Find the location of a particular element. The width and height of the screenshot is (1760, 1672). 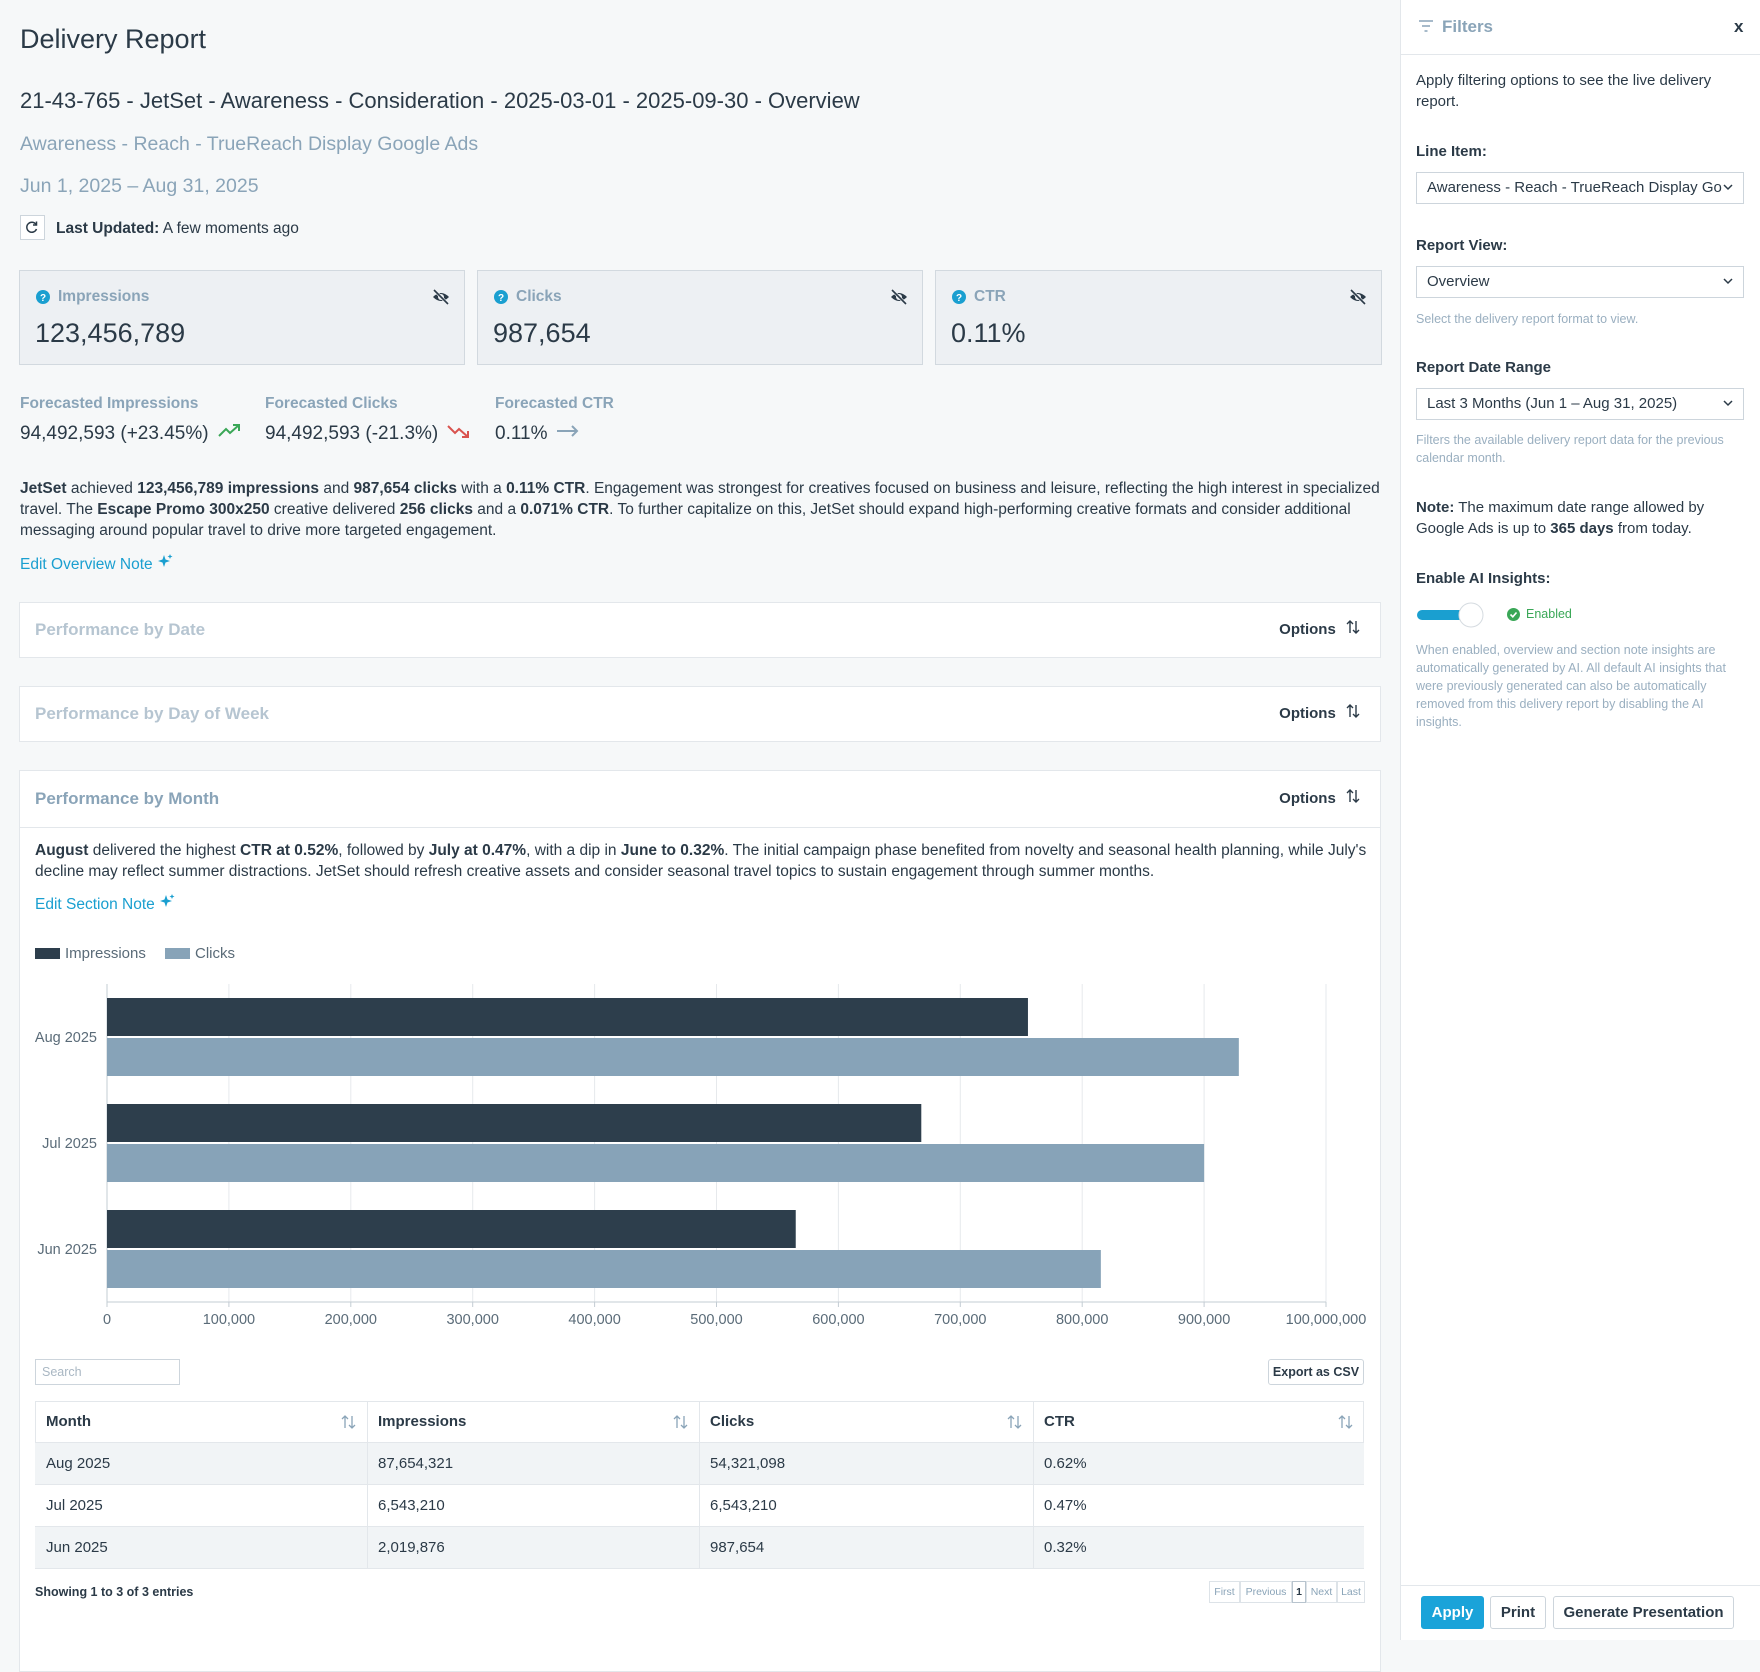

text-segment: and is located at coordinates (336, 488).